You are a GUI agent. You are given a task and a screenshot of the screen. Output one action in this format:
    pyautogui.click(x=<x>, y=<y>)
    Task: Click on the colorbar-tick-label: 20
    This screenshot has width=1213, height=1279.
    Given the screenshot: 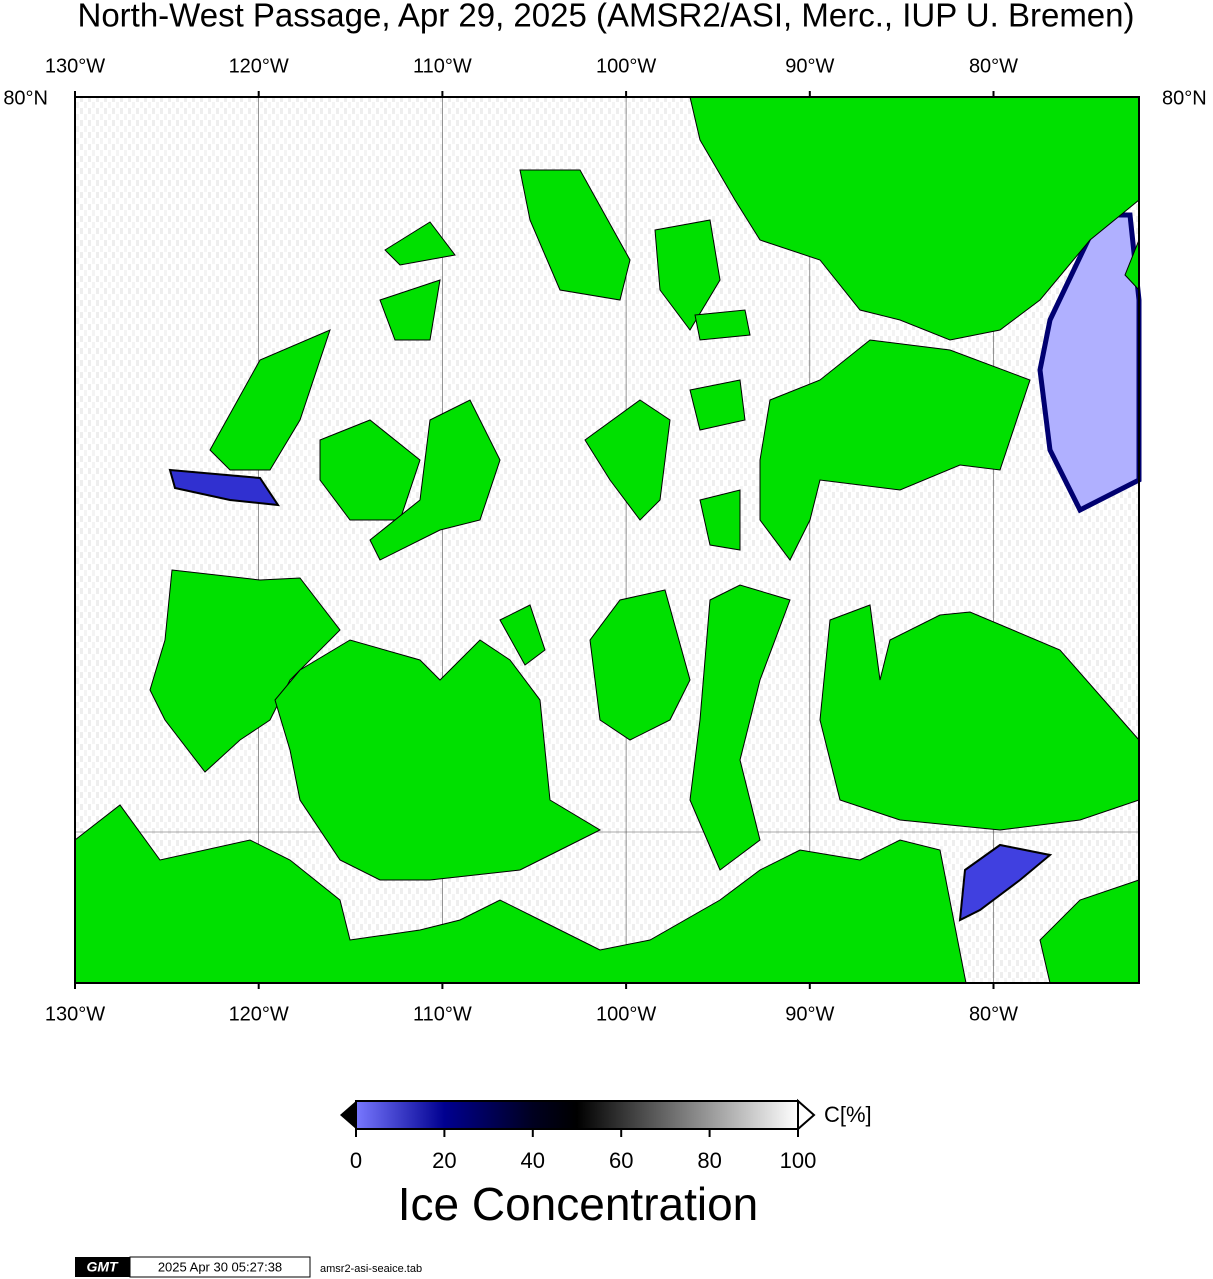 What is the action you would take?
    pyautogui.click(x=444, y=1160)
    